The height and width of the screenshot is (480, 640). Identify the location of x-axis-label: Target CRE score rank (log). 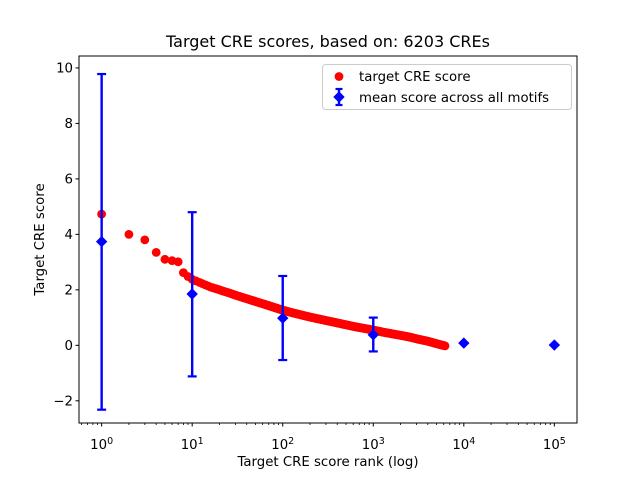
(327, 462).